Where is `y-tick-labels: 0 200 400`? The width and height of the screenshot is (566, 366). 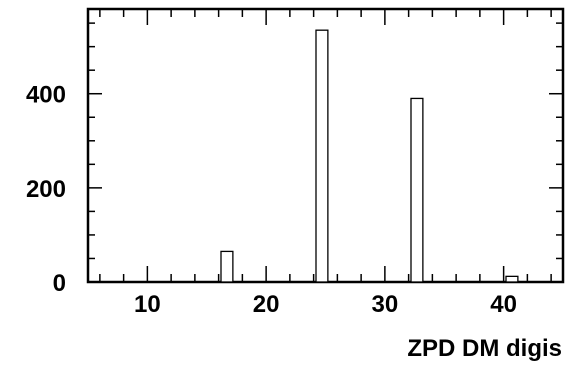
y-tick-labels: 0 200 400 is located at coordinates (46, 189).